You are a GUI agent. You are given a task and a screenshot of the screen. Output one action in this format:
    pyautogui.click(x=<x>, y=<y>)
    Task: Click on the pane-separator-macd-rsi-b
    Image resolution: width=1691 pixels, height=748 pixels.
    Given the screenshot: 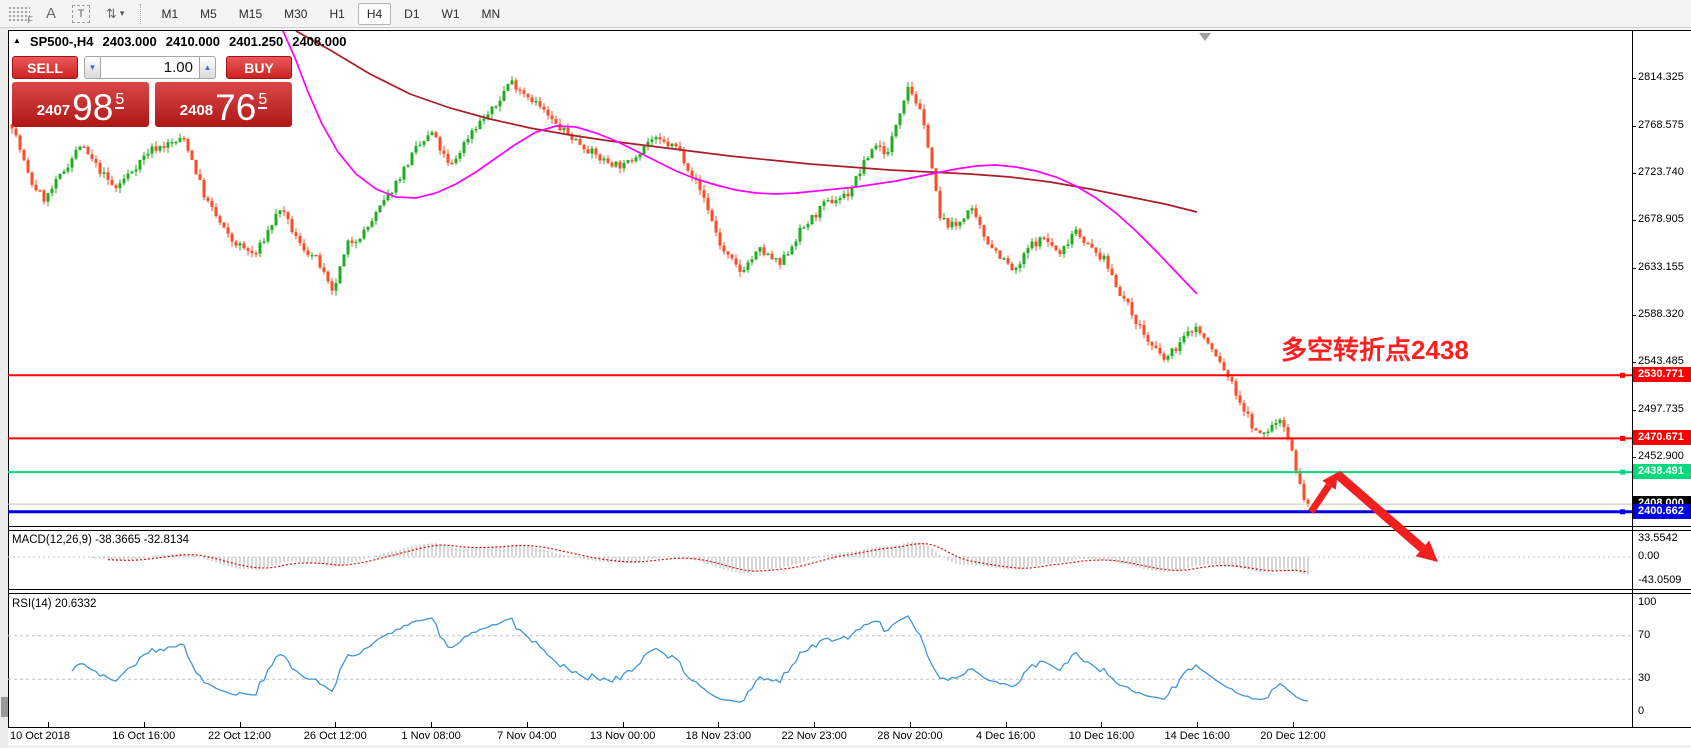 What is the action you would take?
    pyautogui.click(x=849, y=593)
    